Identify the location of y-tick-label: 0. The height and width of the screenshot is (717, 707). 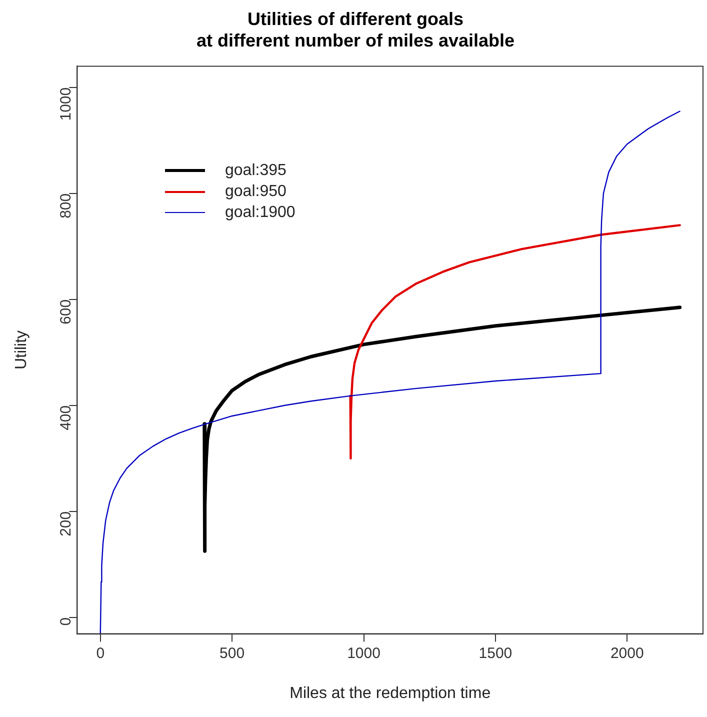
(65, 621).